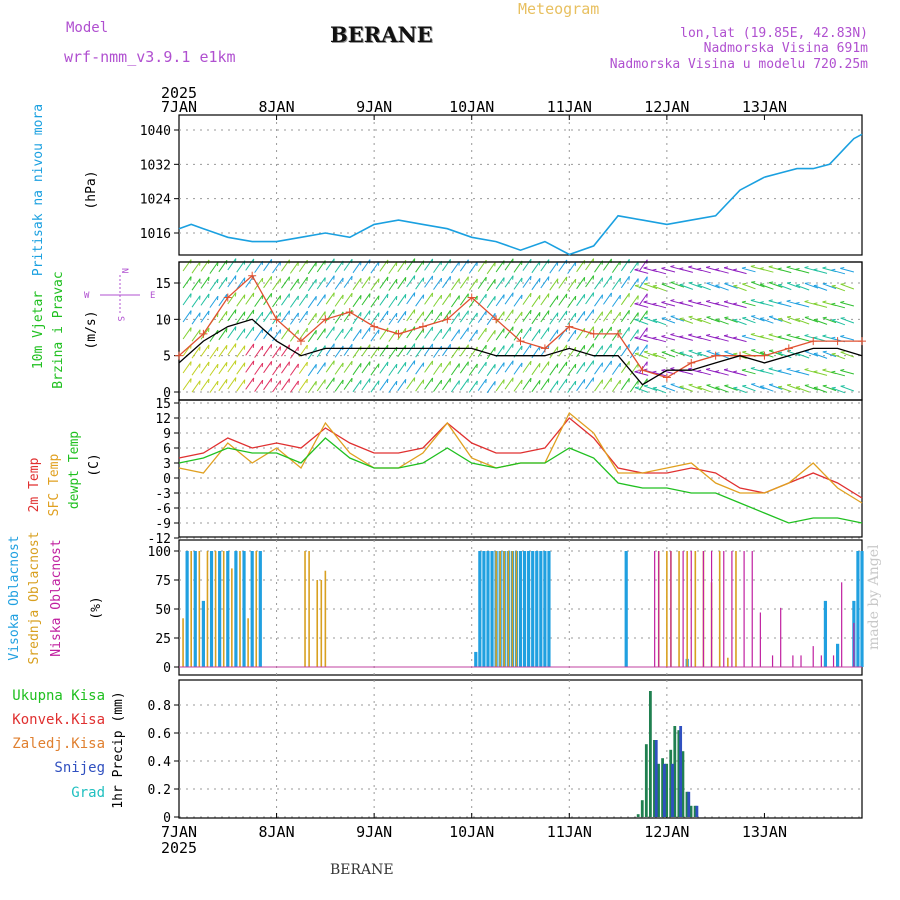 The height and width of the screenshot is (900, 900). What do you see at coordinates (163, 509) in the screenshot?
I see `temperature-ytick-label: -6` at bounding box center [163, 509].